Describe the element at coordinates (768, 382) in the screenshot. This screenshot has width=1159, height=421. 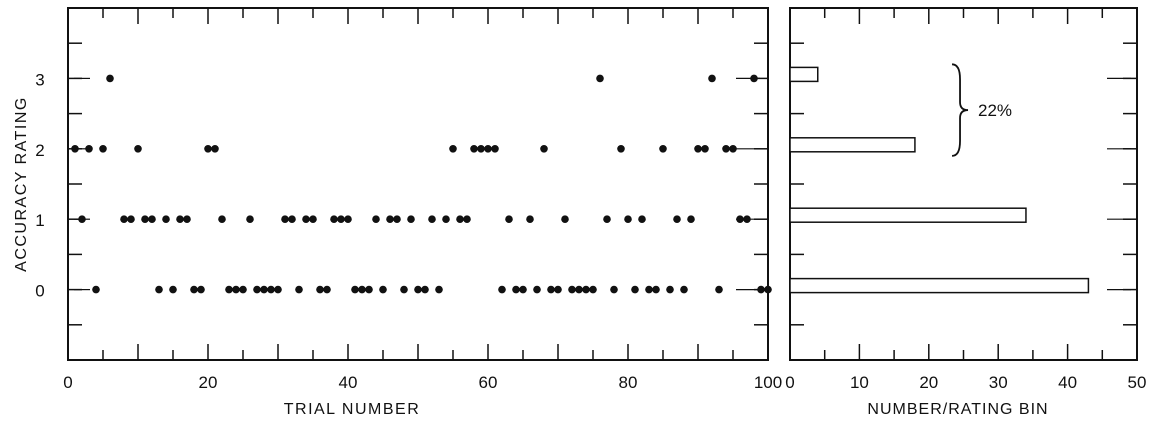
I see `x-tick-label: 100` at that location.